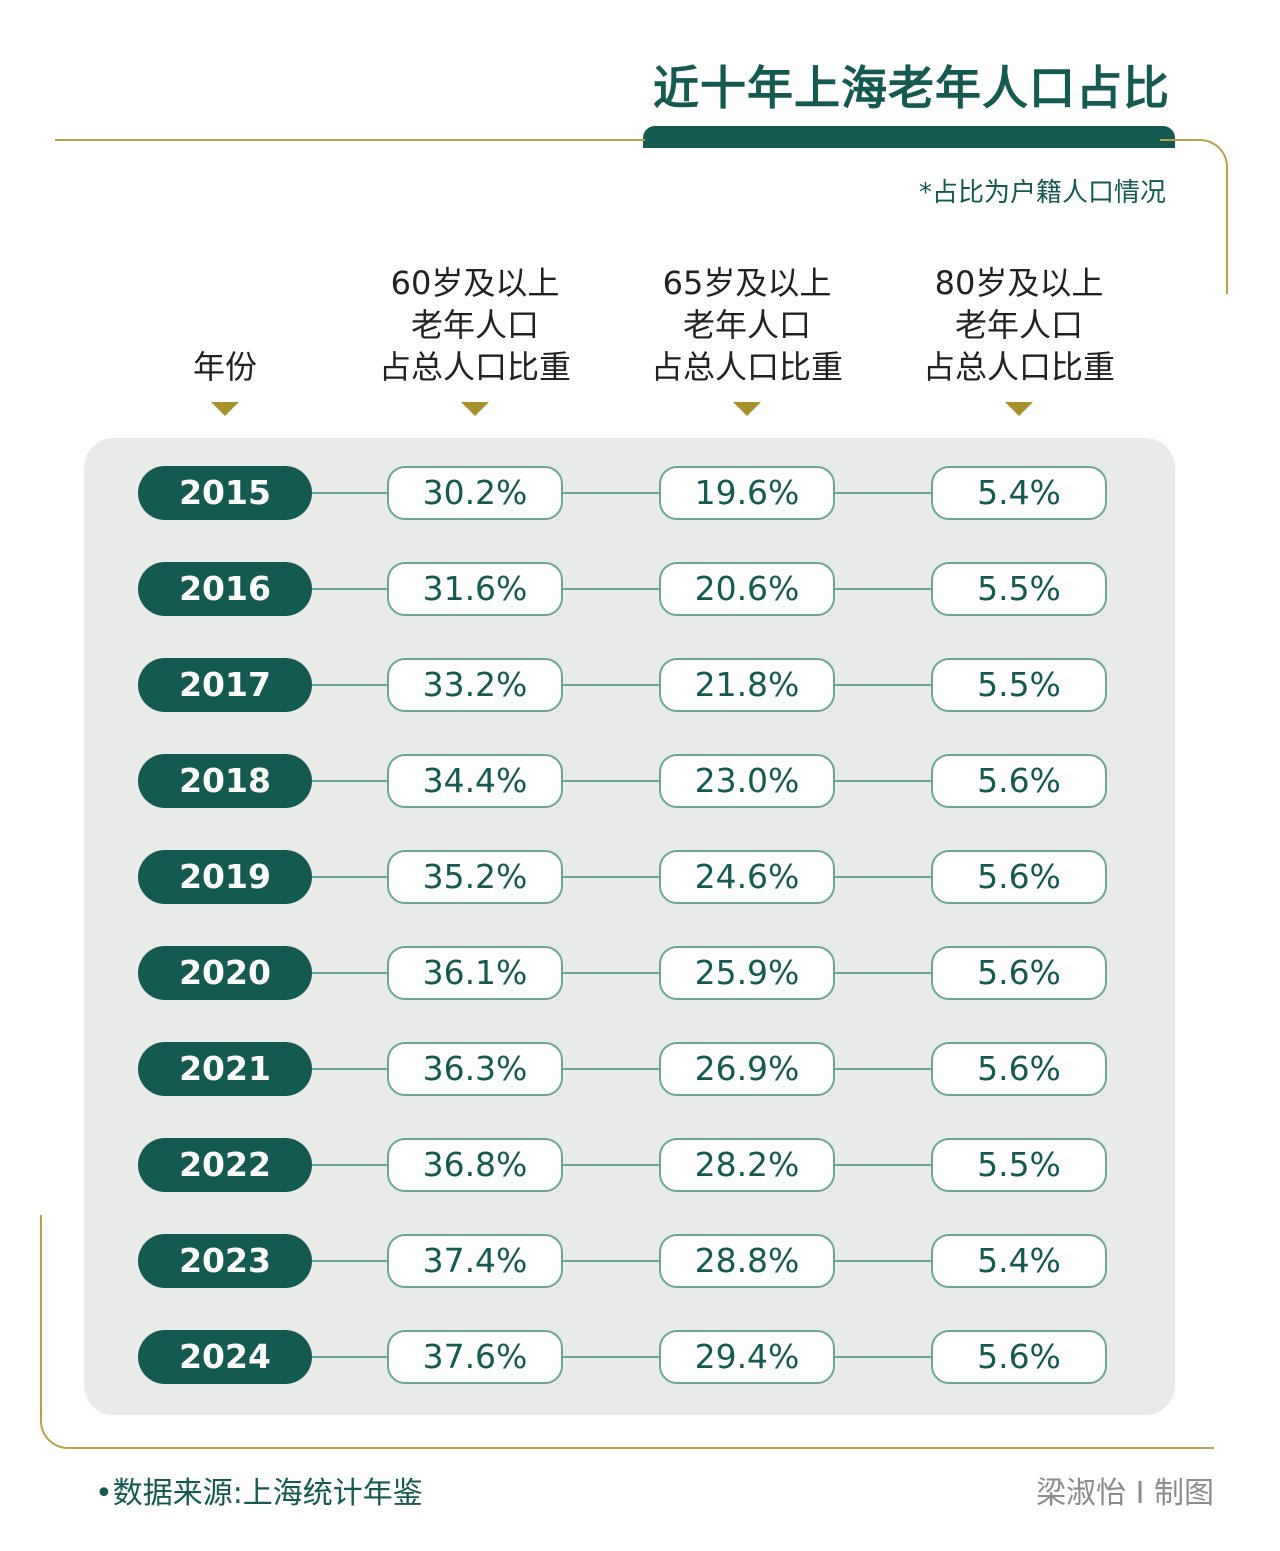 Image resolution: width=1280 pixels, height=1551 pixels. I want to click on data-source: •数据来源:上海统计年鉴, so click(259, 1493).